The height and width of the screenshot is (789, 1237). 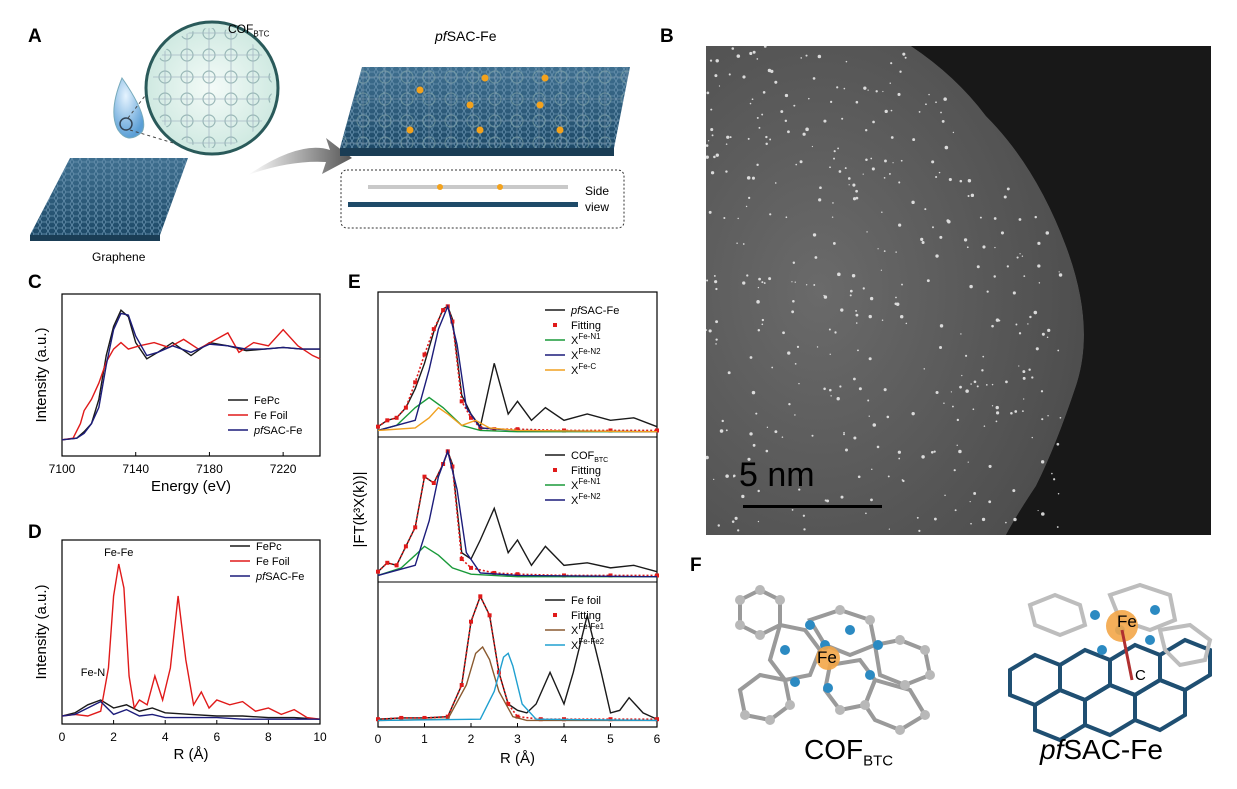 I want to click on chart-e-x-label: R (Å), so click(x=517, y=758).